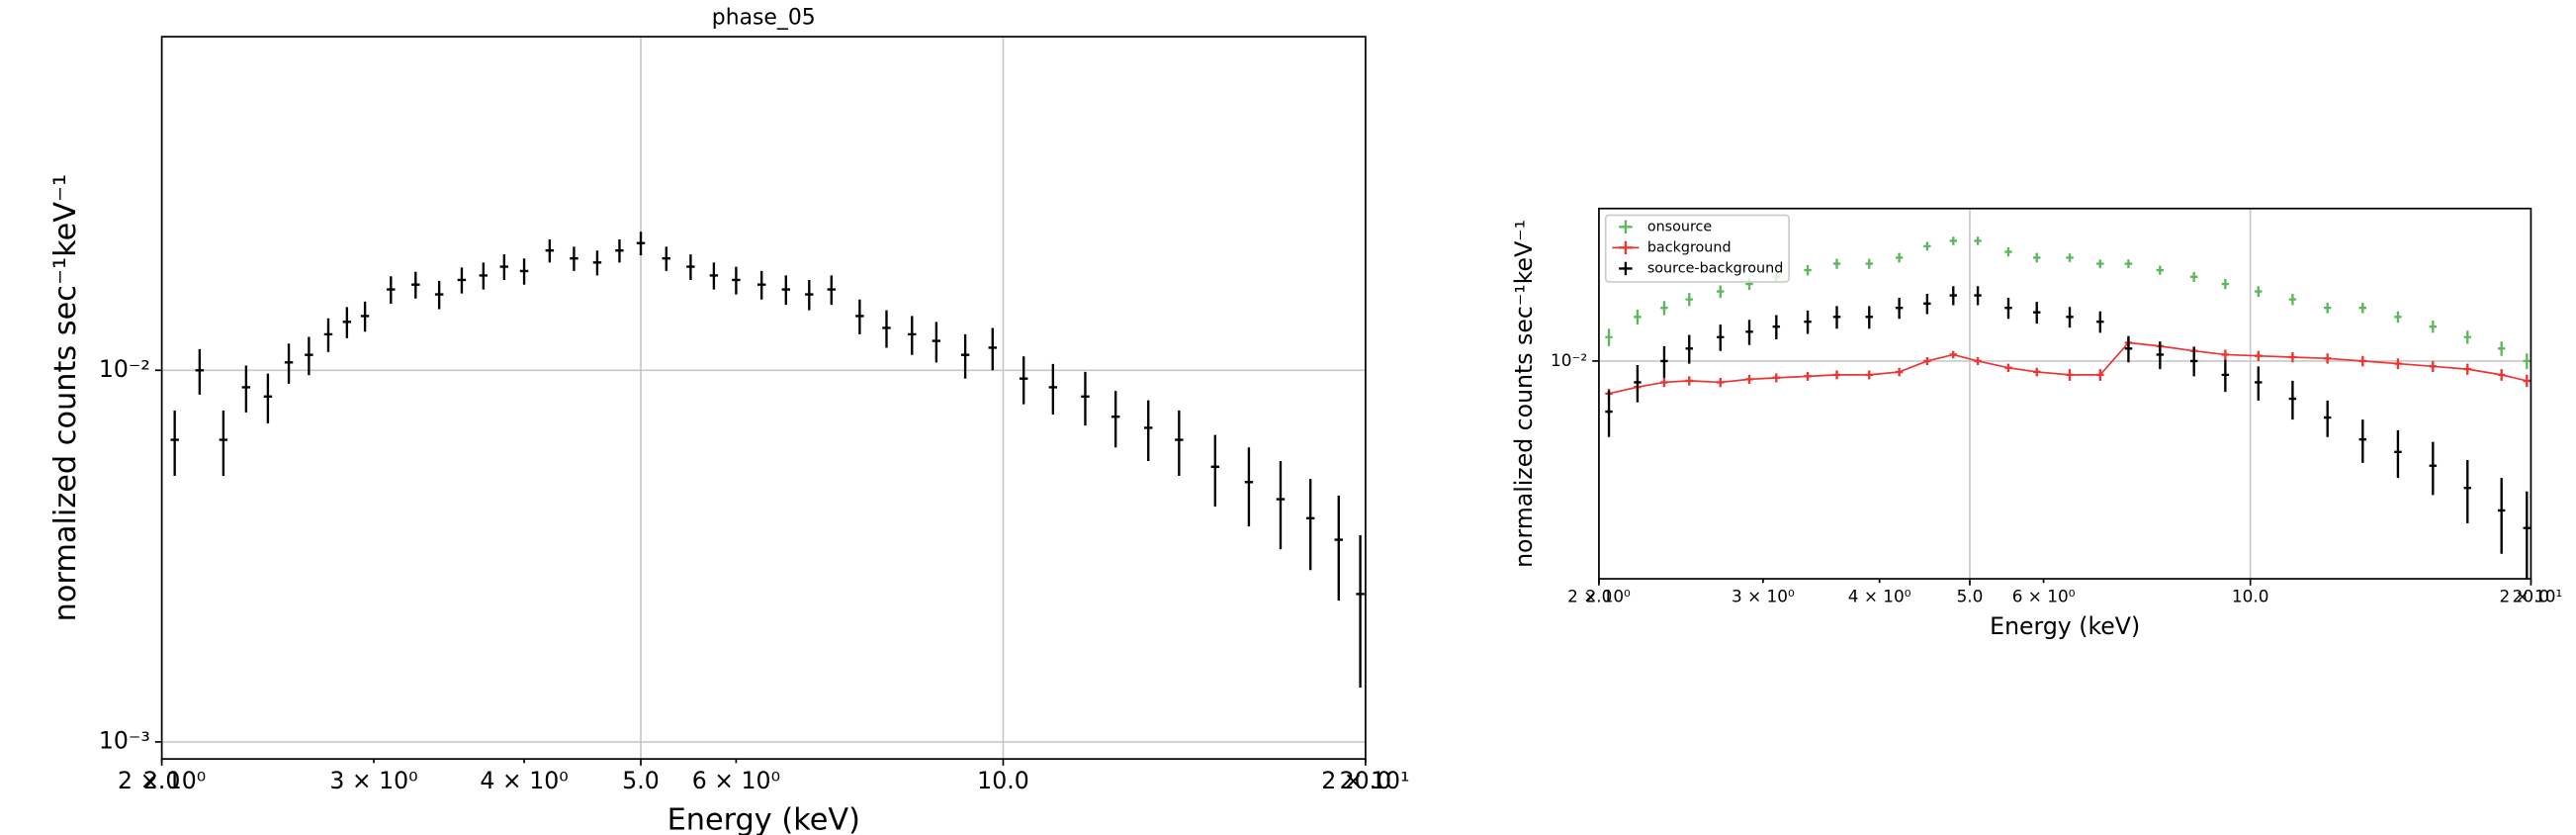  What do you see at coordinates (764, 19) in the screenshot?
I see `chart-title: phase_05` at bounding box center [764, 19].